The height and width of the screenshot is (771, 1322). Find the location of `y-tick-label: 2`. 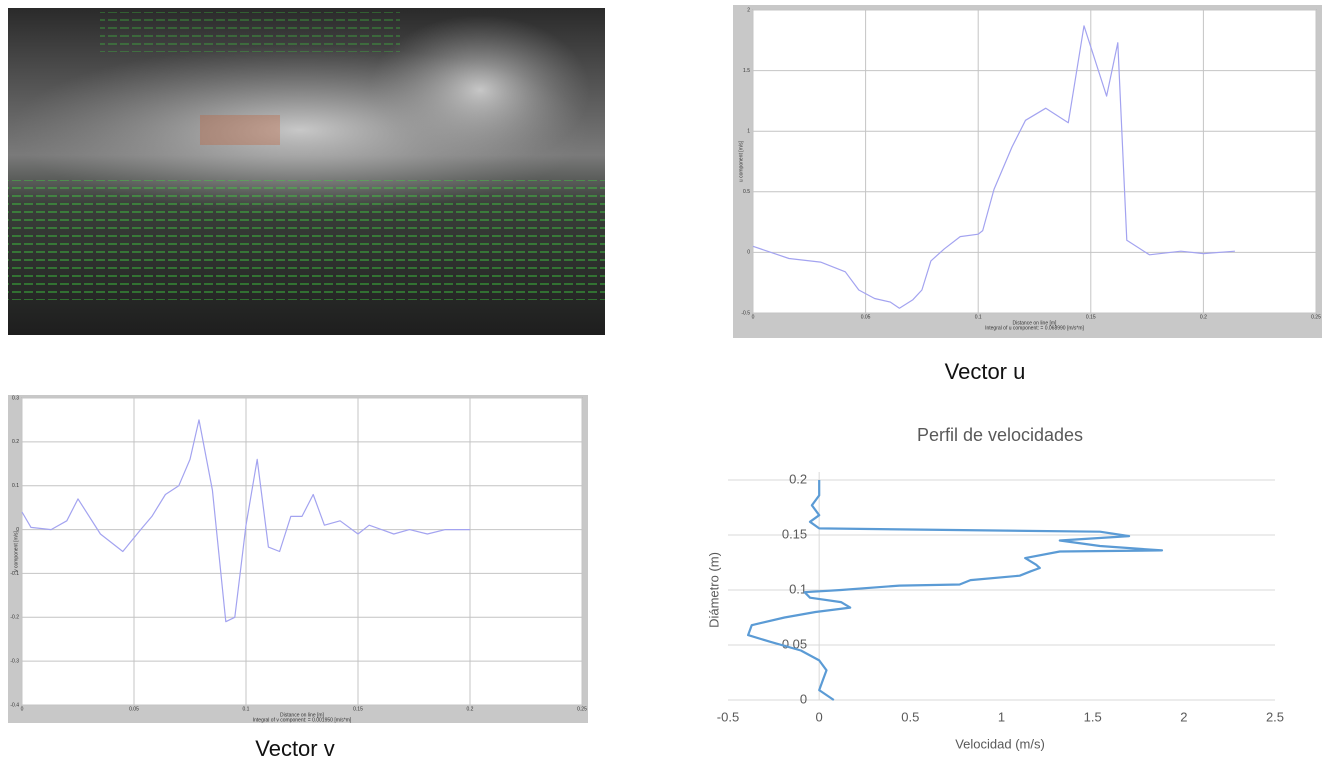

y-tick-label: 2 is located at coordinates (748, 10).